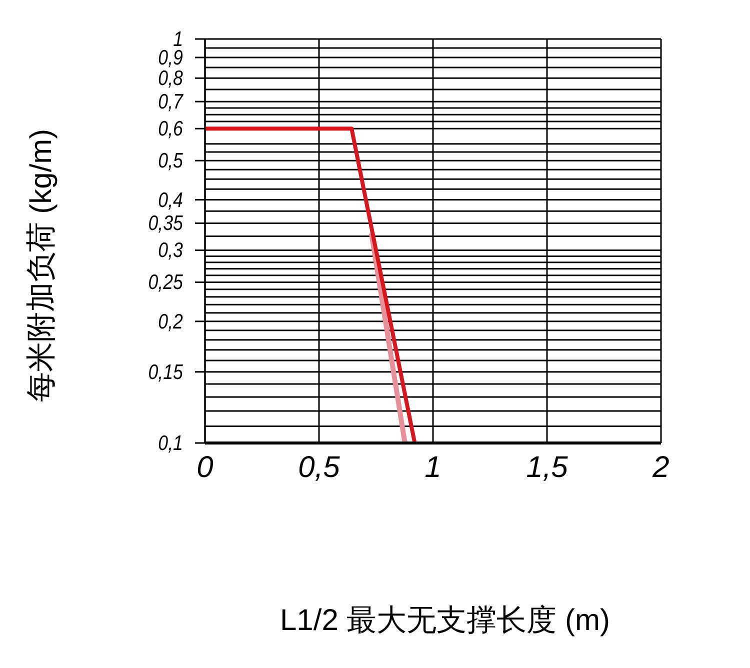 The image size is (750, 668). What do you see at coordinates (319, 467) in the screenshot?
I see `x-tick-label: 0,5` at bounding box center [319, 467].